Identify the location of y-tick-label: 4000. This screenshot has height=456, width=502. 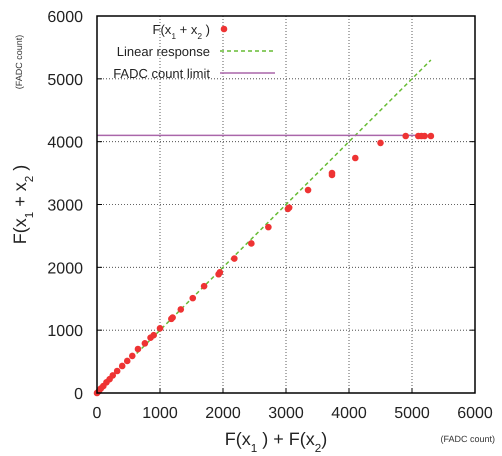
(65, 143).